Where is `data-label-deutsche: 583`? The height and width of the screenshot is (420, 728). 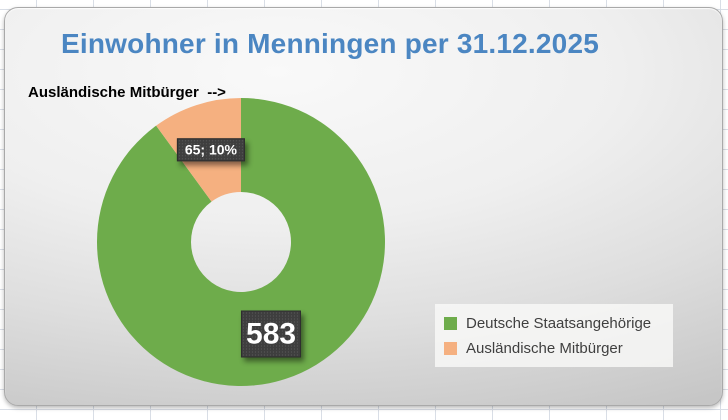
data-label-deutsche: 583 is located at coordinates (271, 334).